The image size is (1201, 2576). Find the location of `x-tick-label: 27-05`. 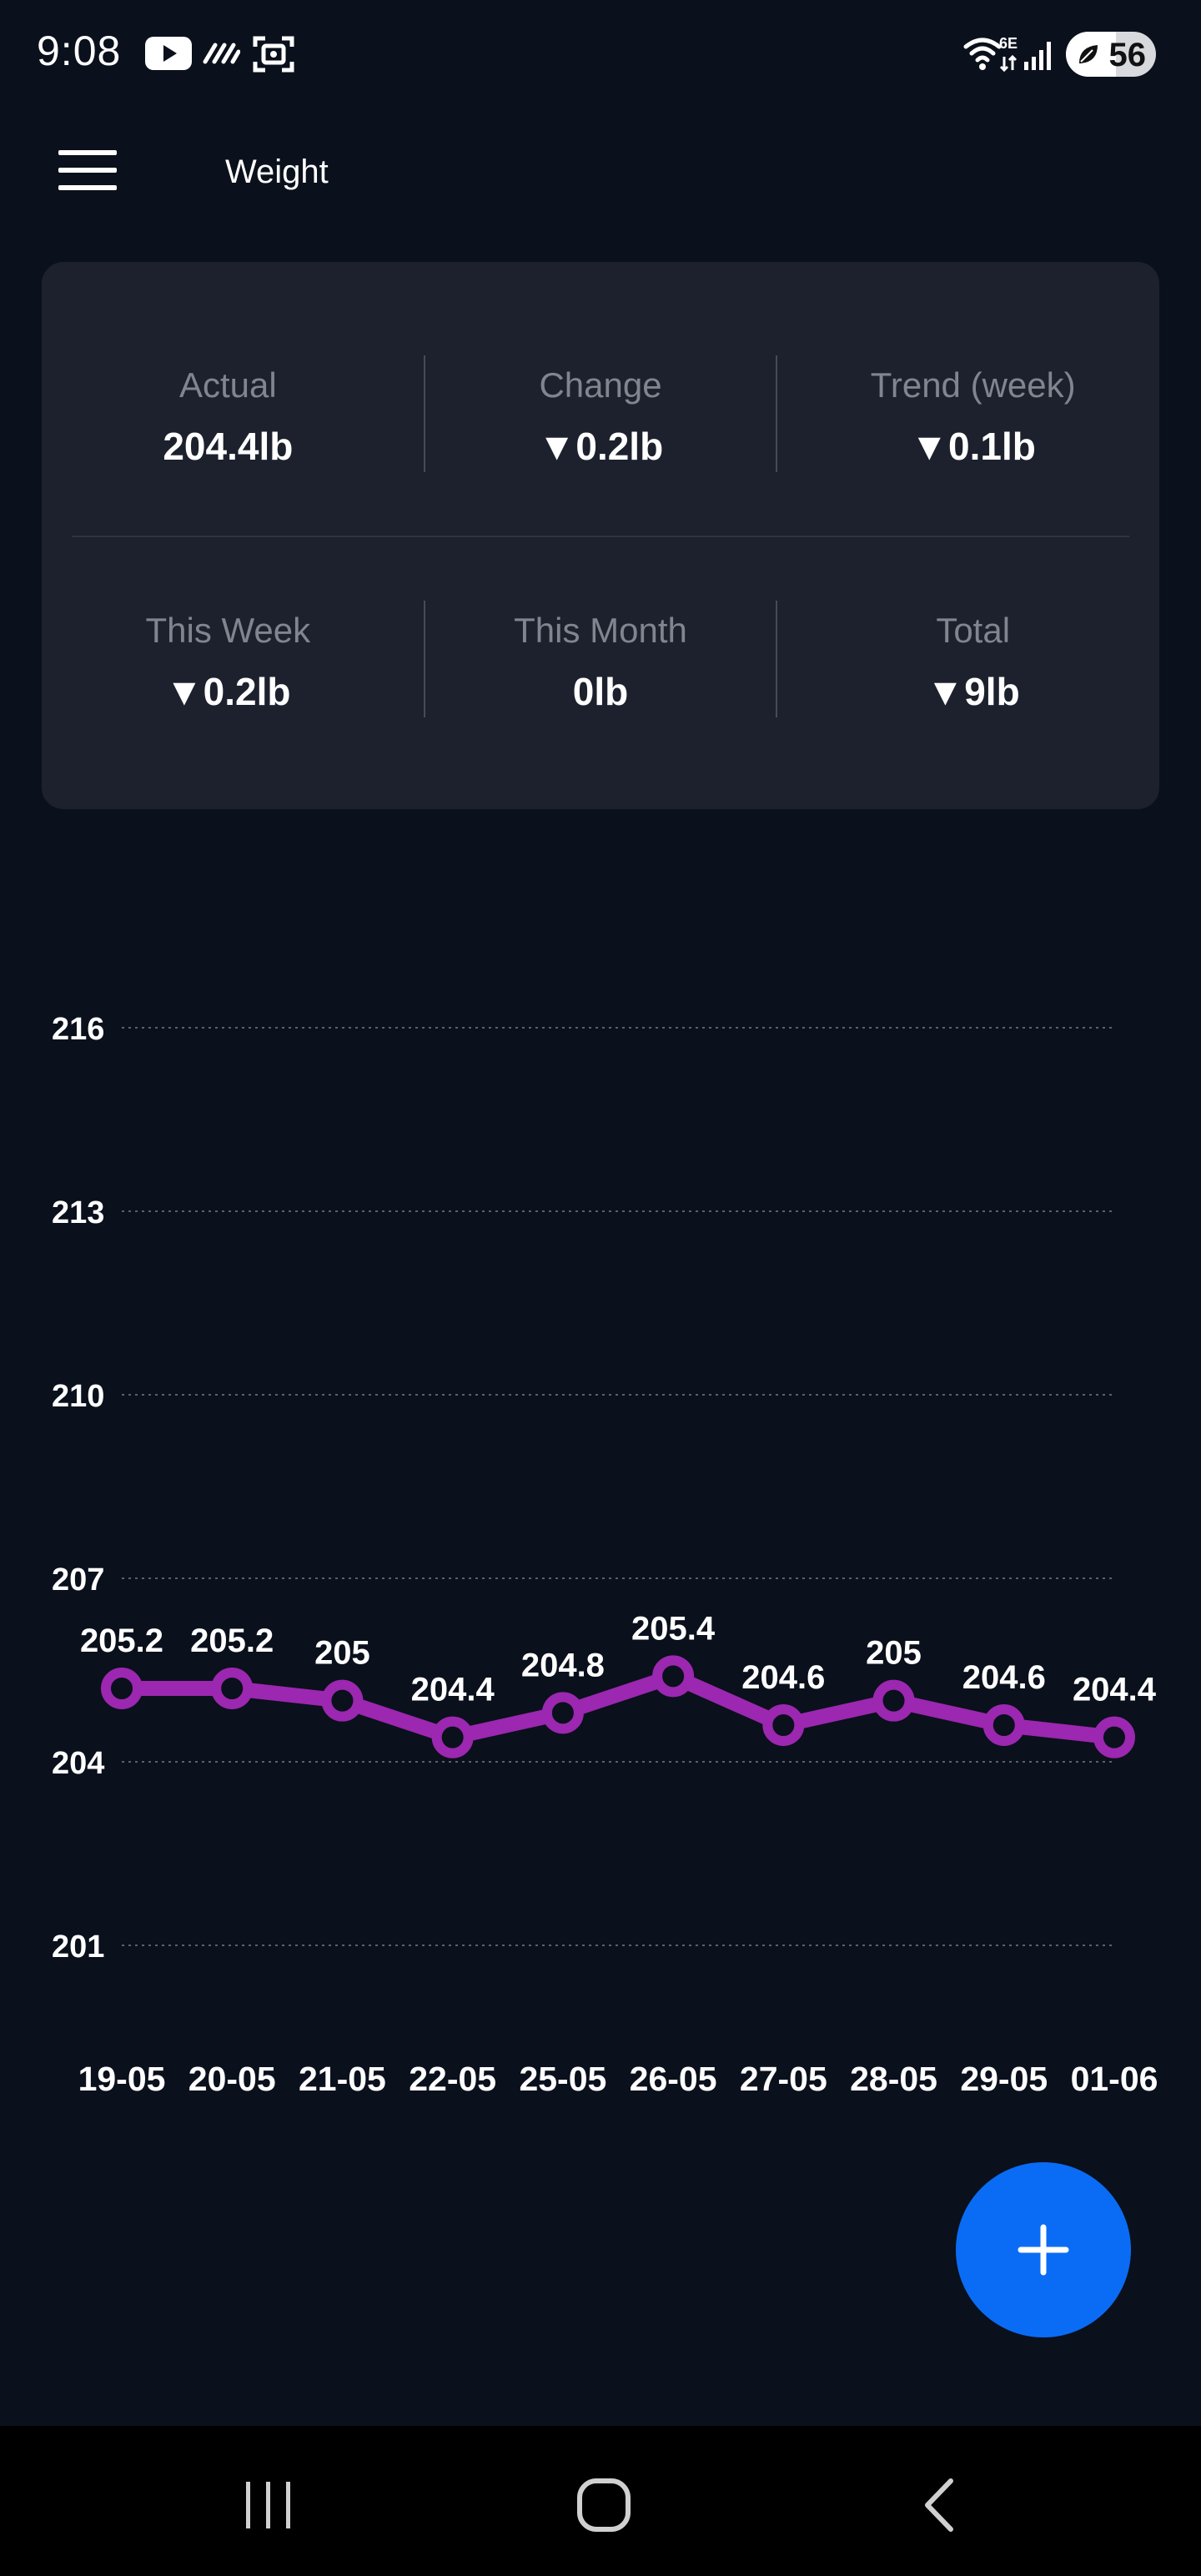

x-tick-label: 27-05 is located at coordinates (784, 2079).